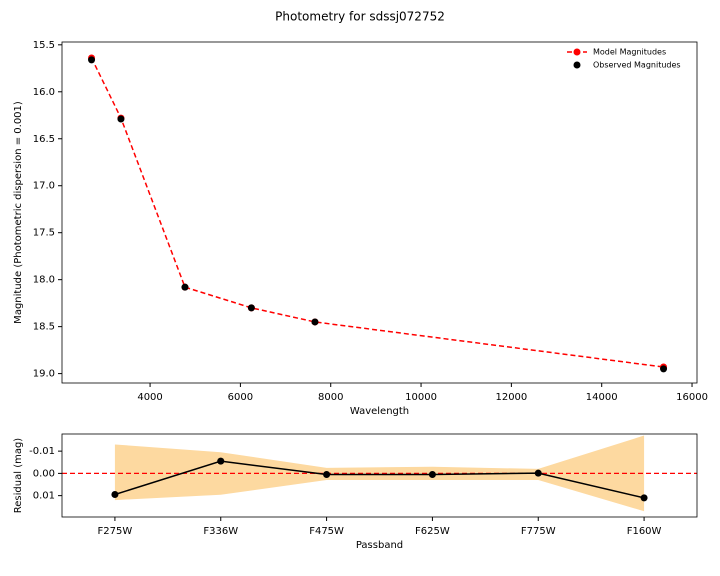 The width and height of the screenshot is (720, 576). I want to click on x-tick-label: 8000, so click(330, 397).